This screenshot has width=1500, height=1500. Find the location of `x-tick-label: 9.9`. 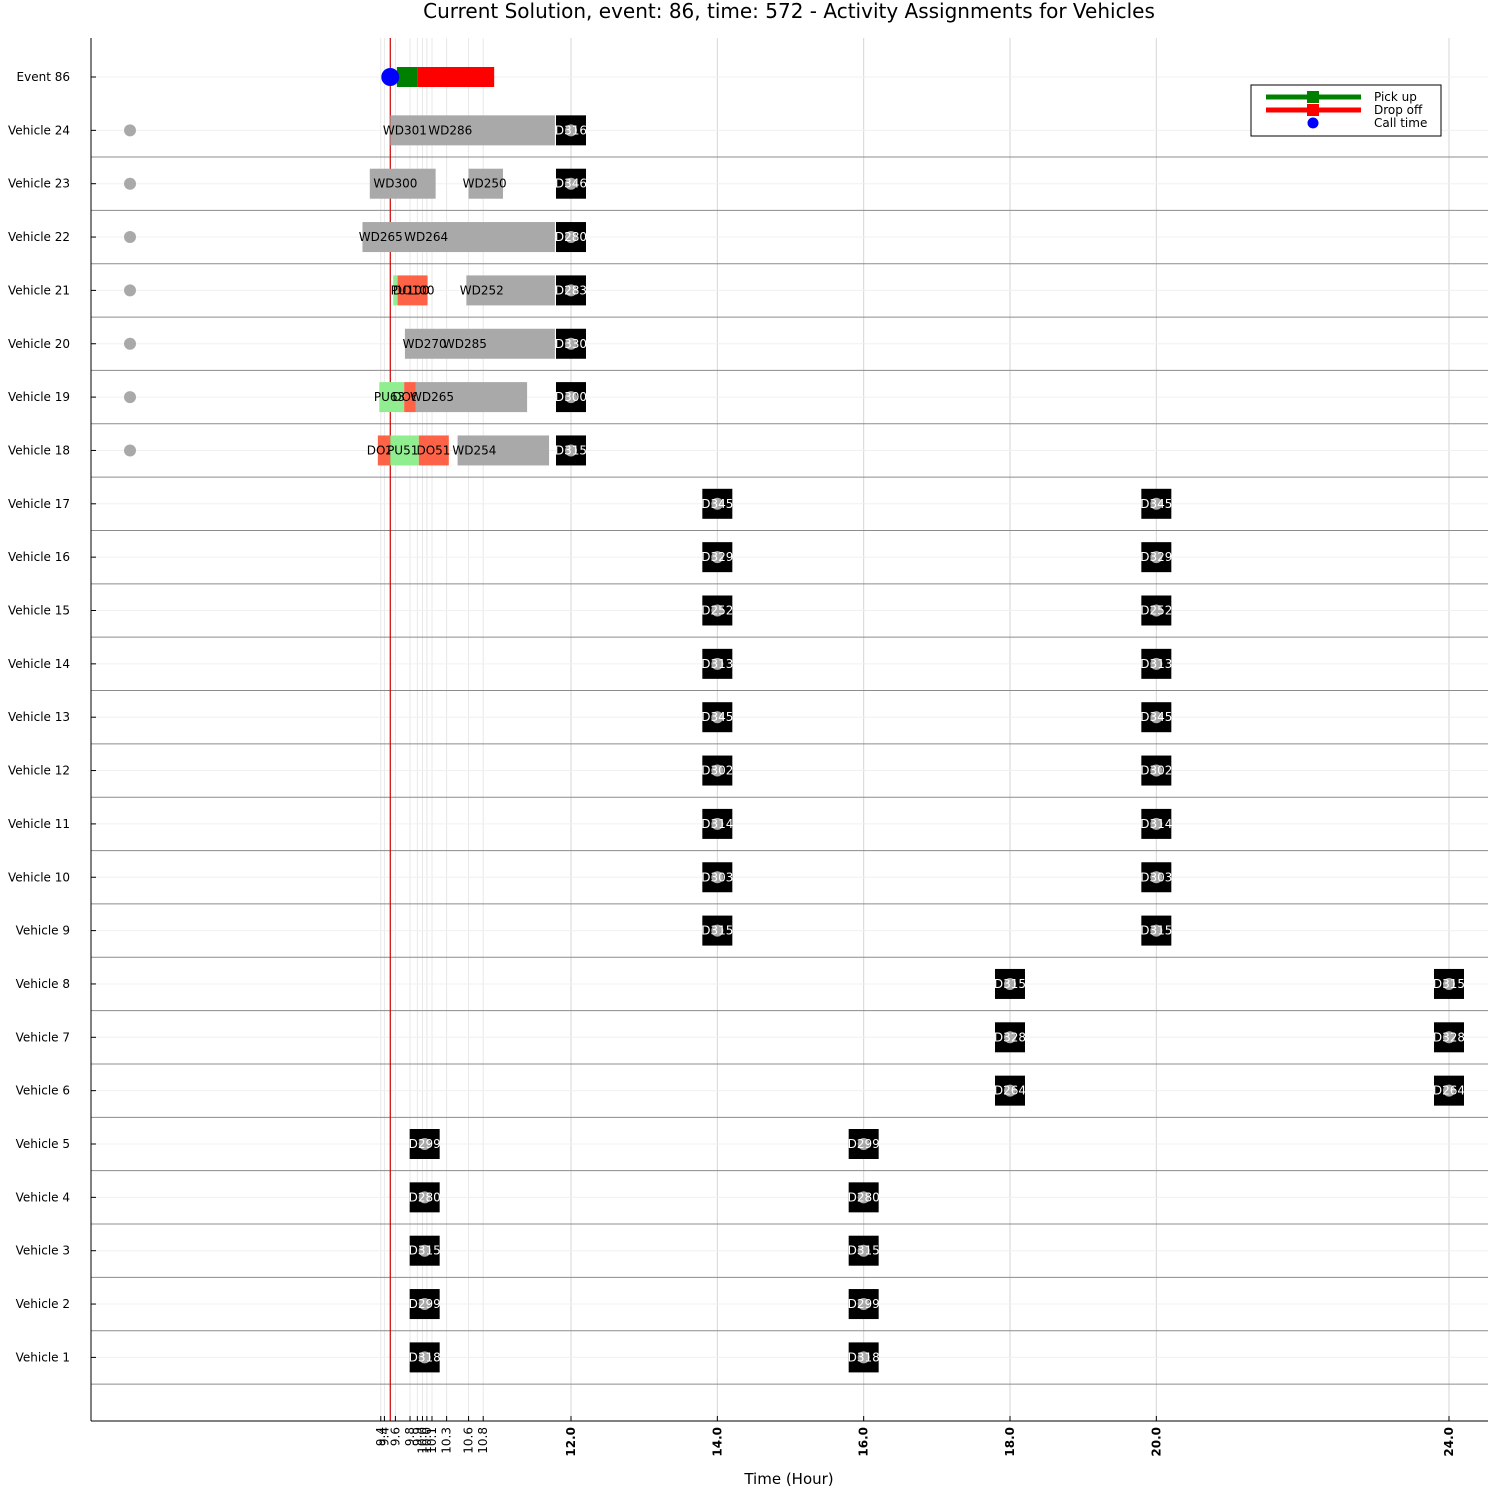

x-tick-label: 9.9 is located at coordinates (417, 1436).